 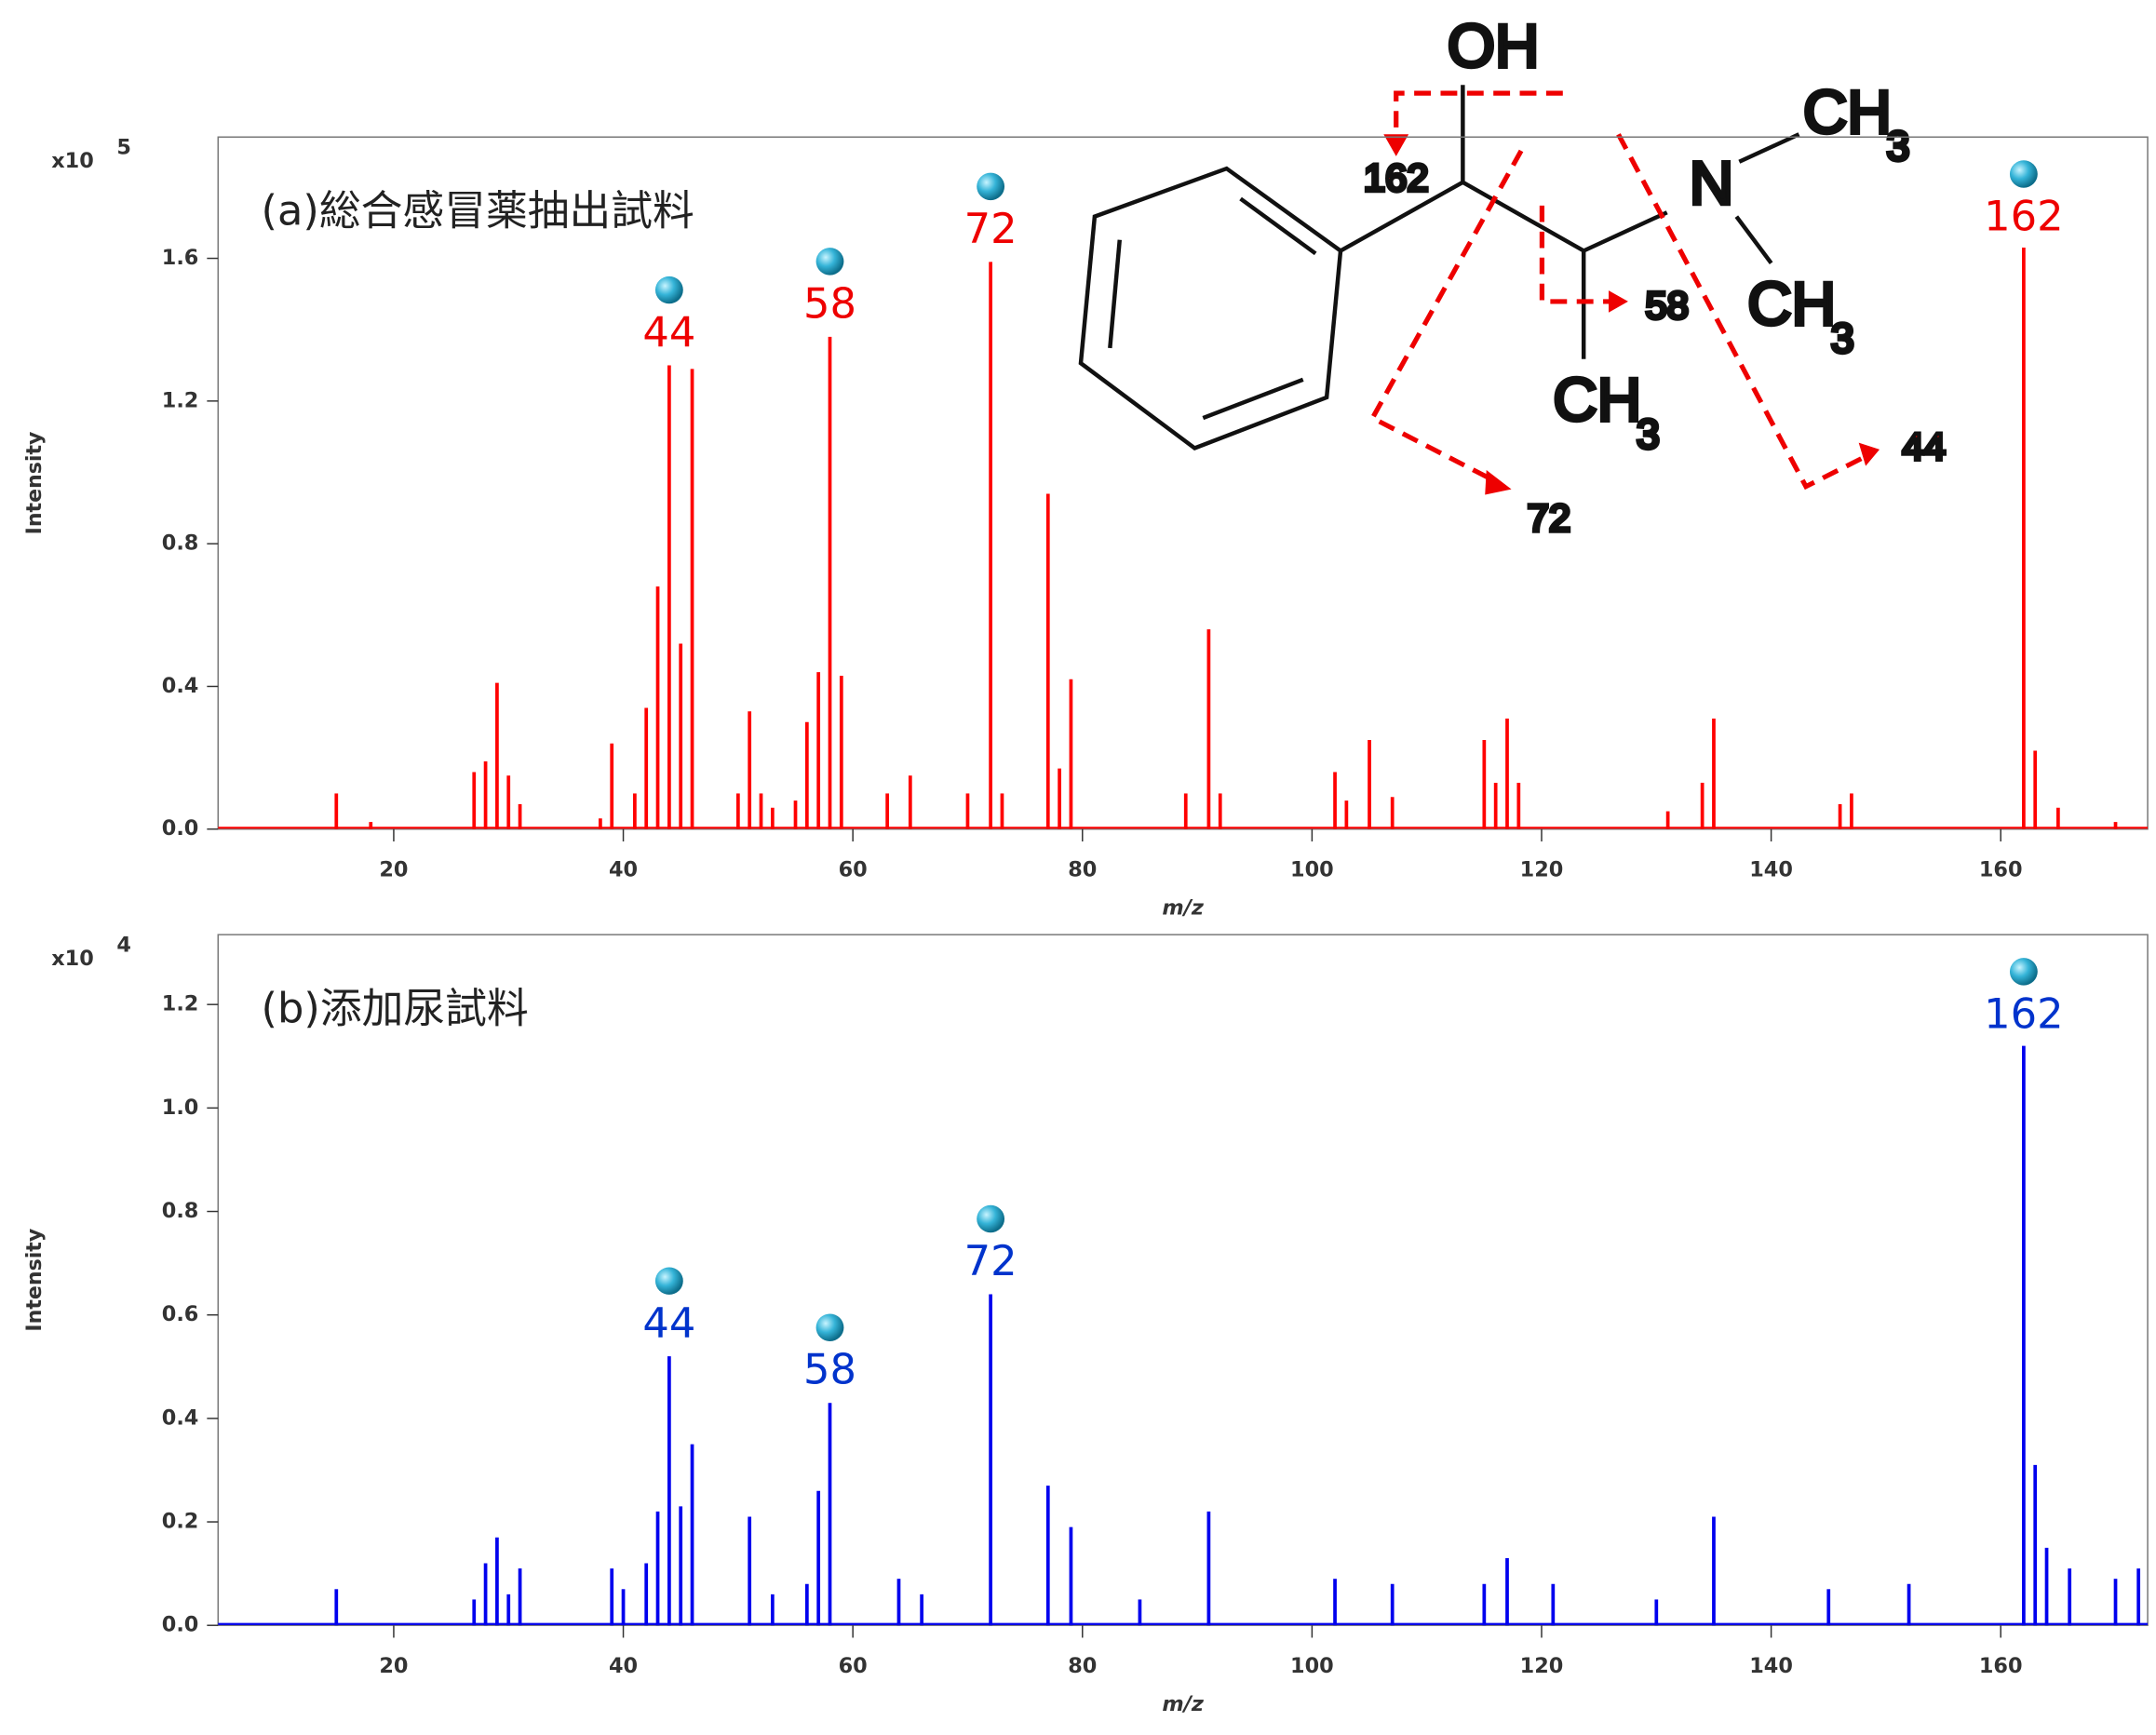 What do you see at coordinates (123, 946) in the screenshot?
I see `y-multiplier-exponent: 4` at bounding box center [123, 946].